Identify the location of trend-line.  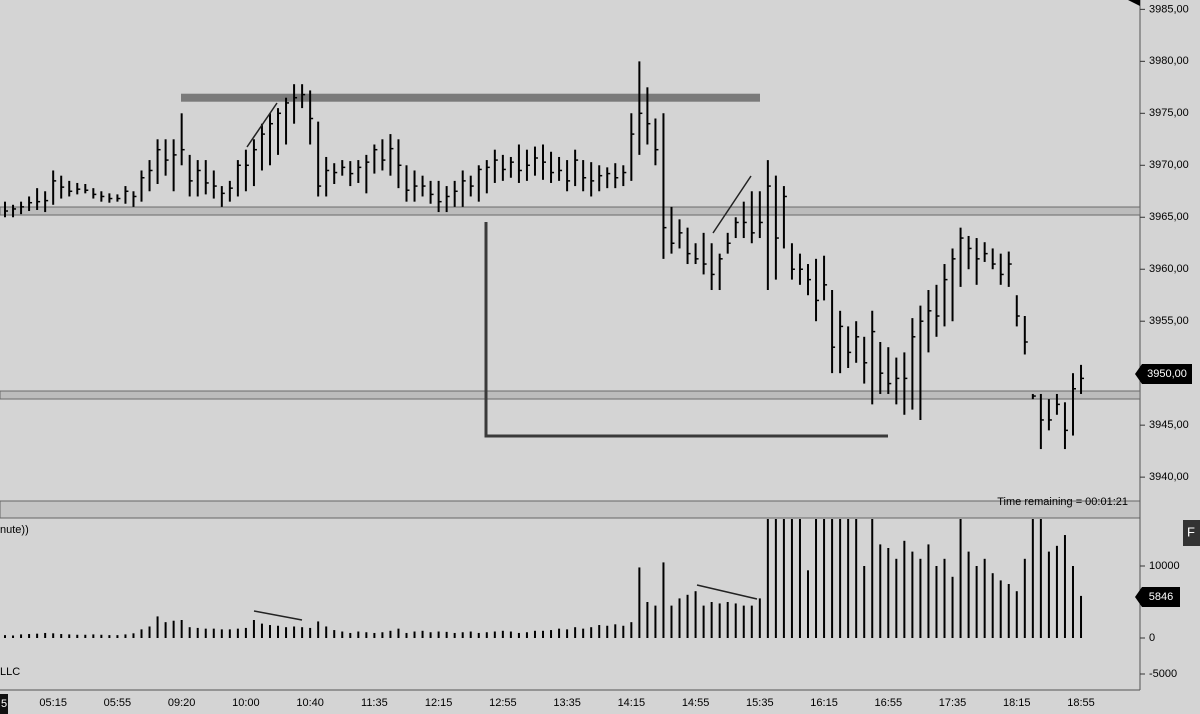
(732, 204).